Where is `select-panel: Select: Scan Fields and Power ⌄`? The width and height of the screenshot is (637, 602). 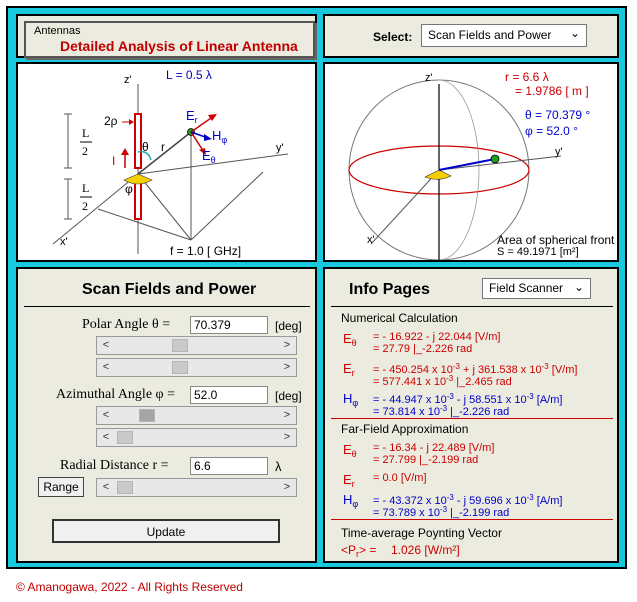 select-panel: Select: Scan Fields and Power ⌄ is located at coordinates (471, 36).